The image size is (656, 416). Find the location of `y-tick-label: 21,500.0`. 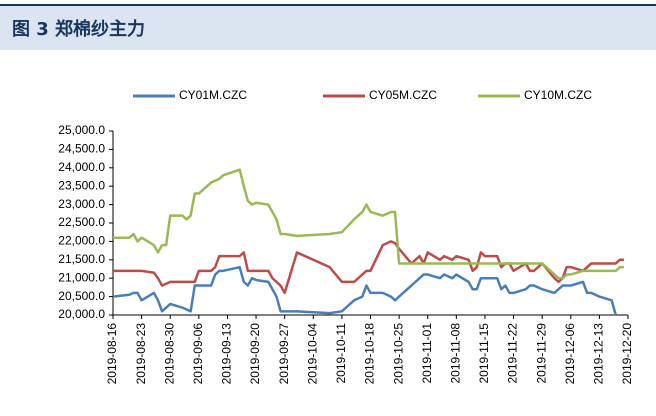

y-tick-label: 21,500.0 is located at coordinates (81, 259).